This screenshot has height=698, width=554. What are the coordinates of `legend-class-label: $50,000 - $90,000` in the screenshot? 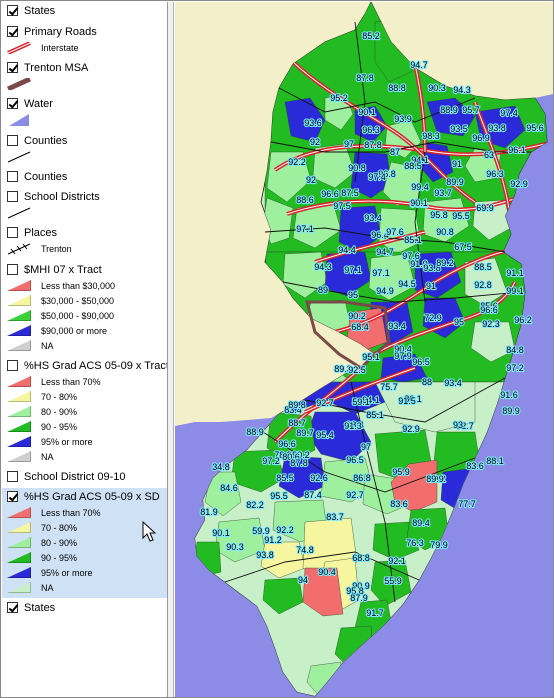 It's located at (78, 315).